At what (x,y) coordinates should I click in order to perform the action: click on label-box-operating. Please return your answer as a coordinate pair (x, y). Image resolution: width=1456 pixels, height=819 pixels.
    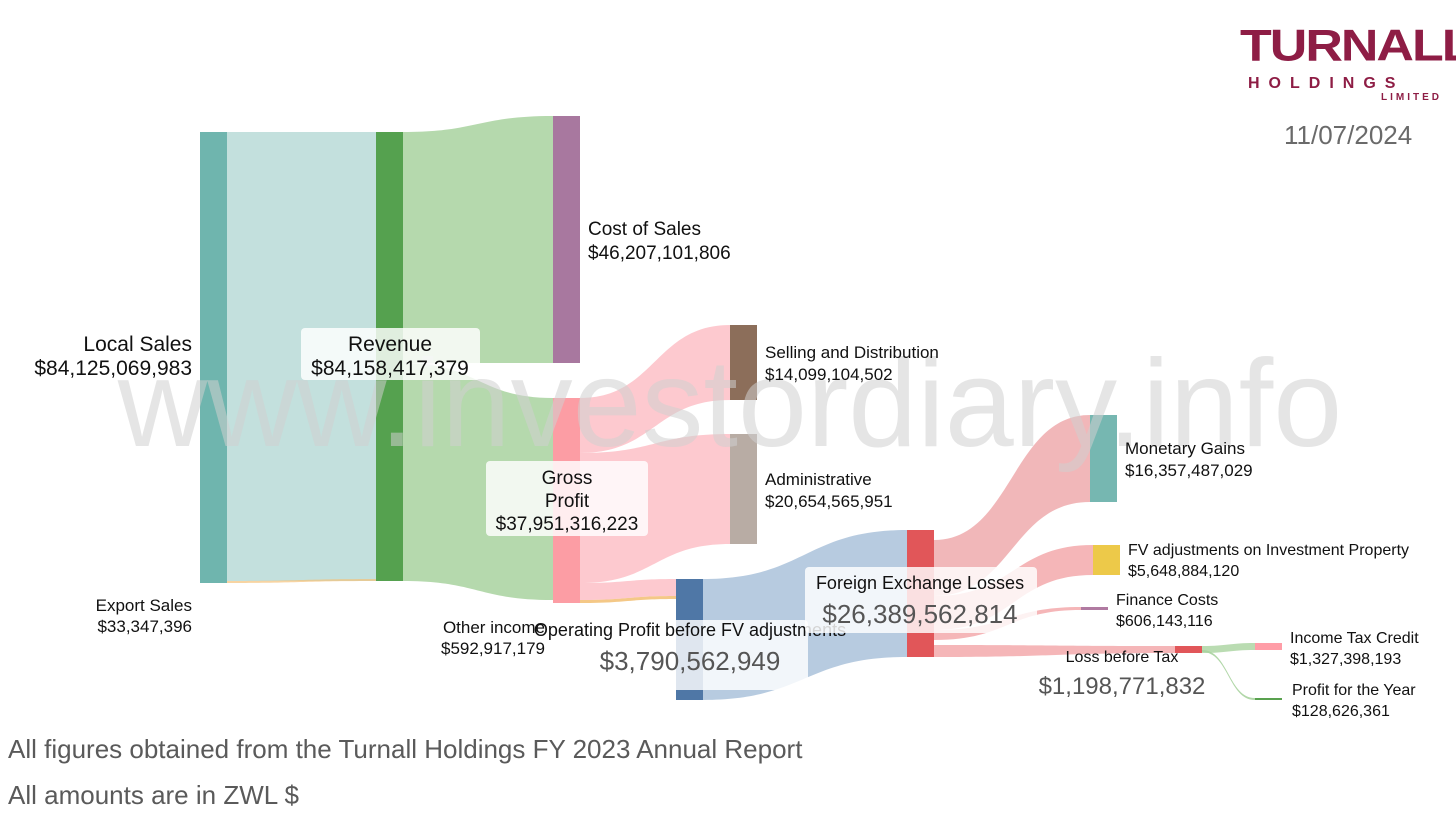
    Looking at the image, I should click on (709, 655).